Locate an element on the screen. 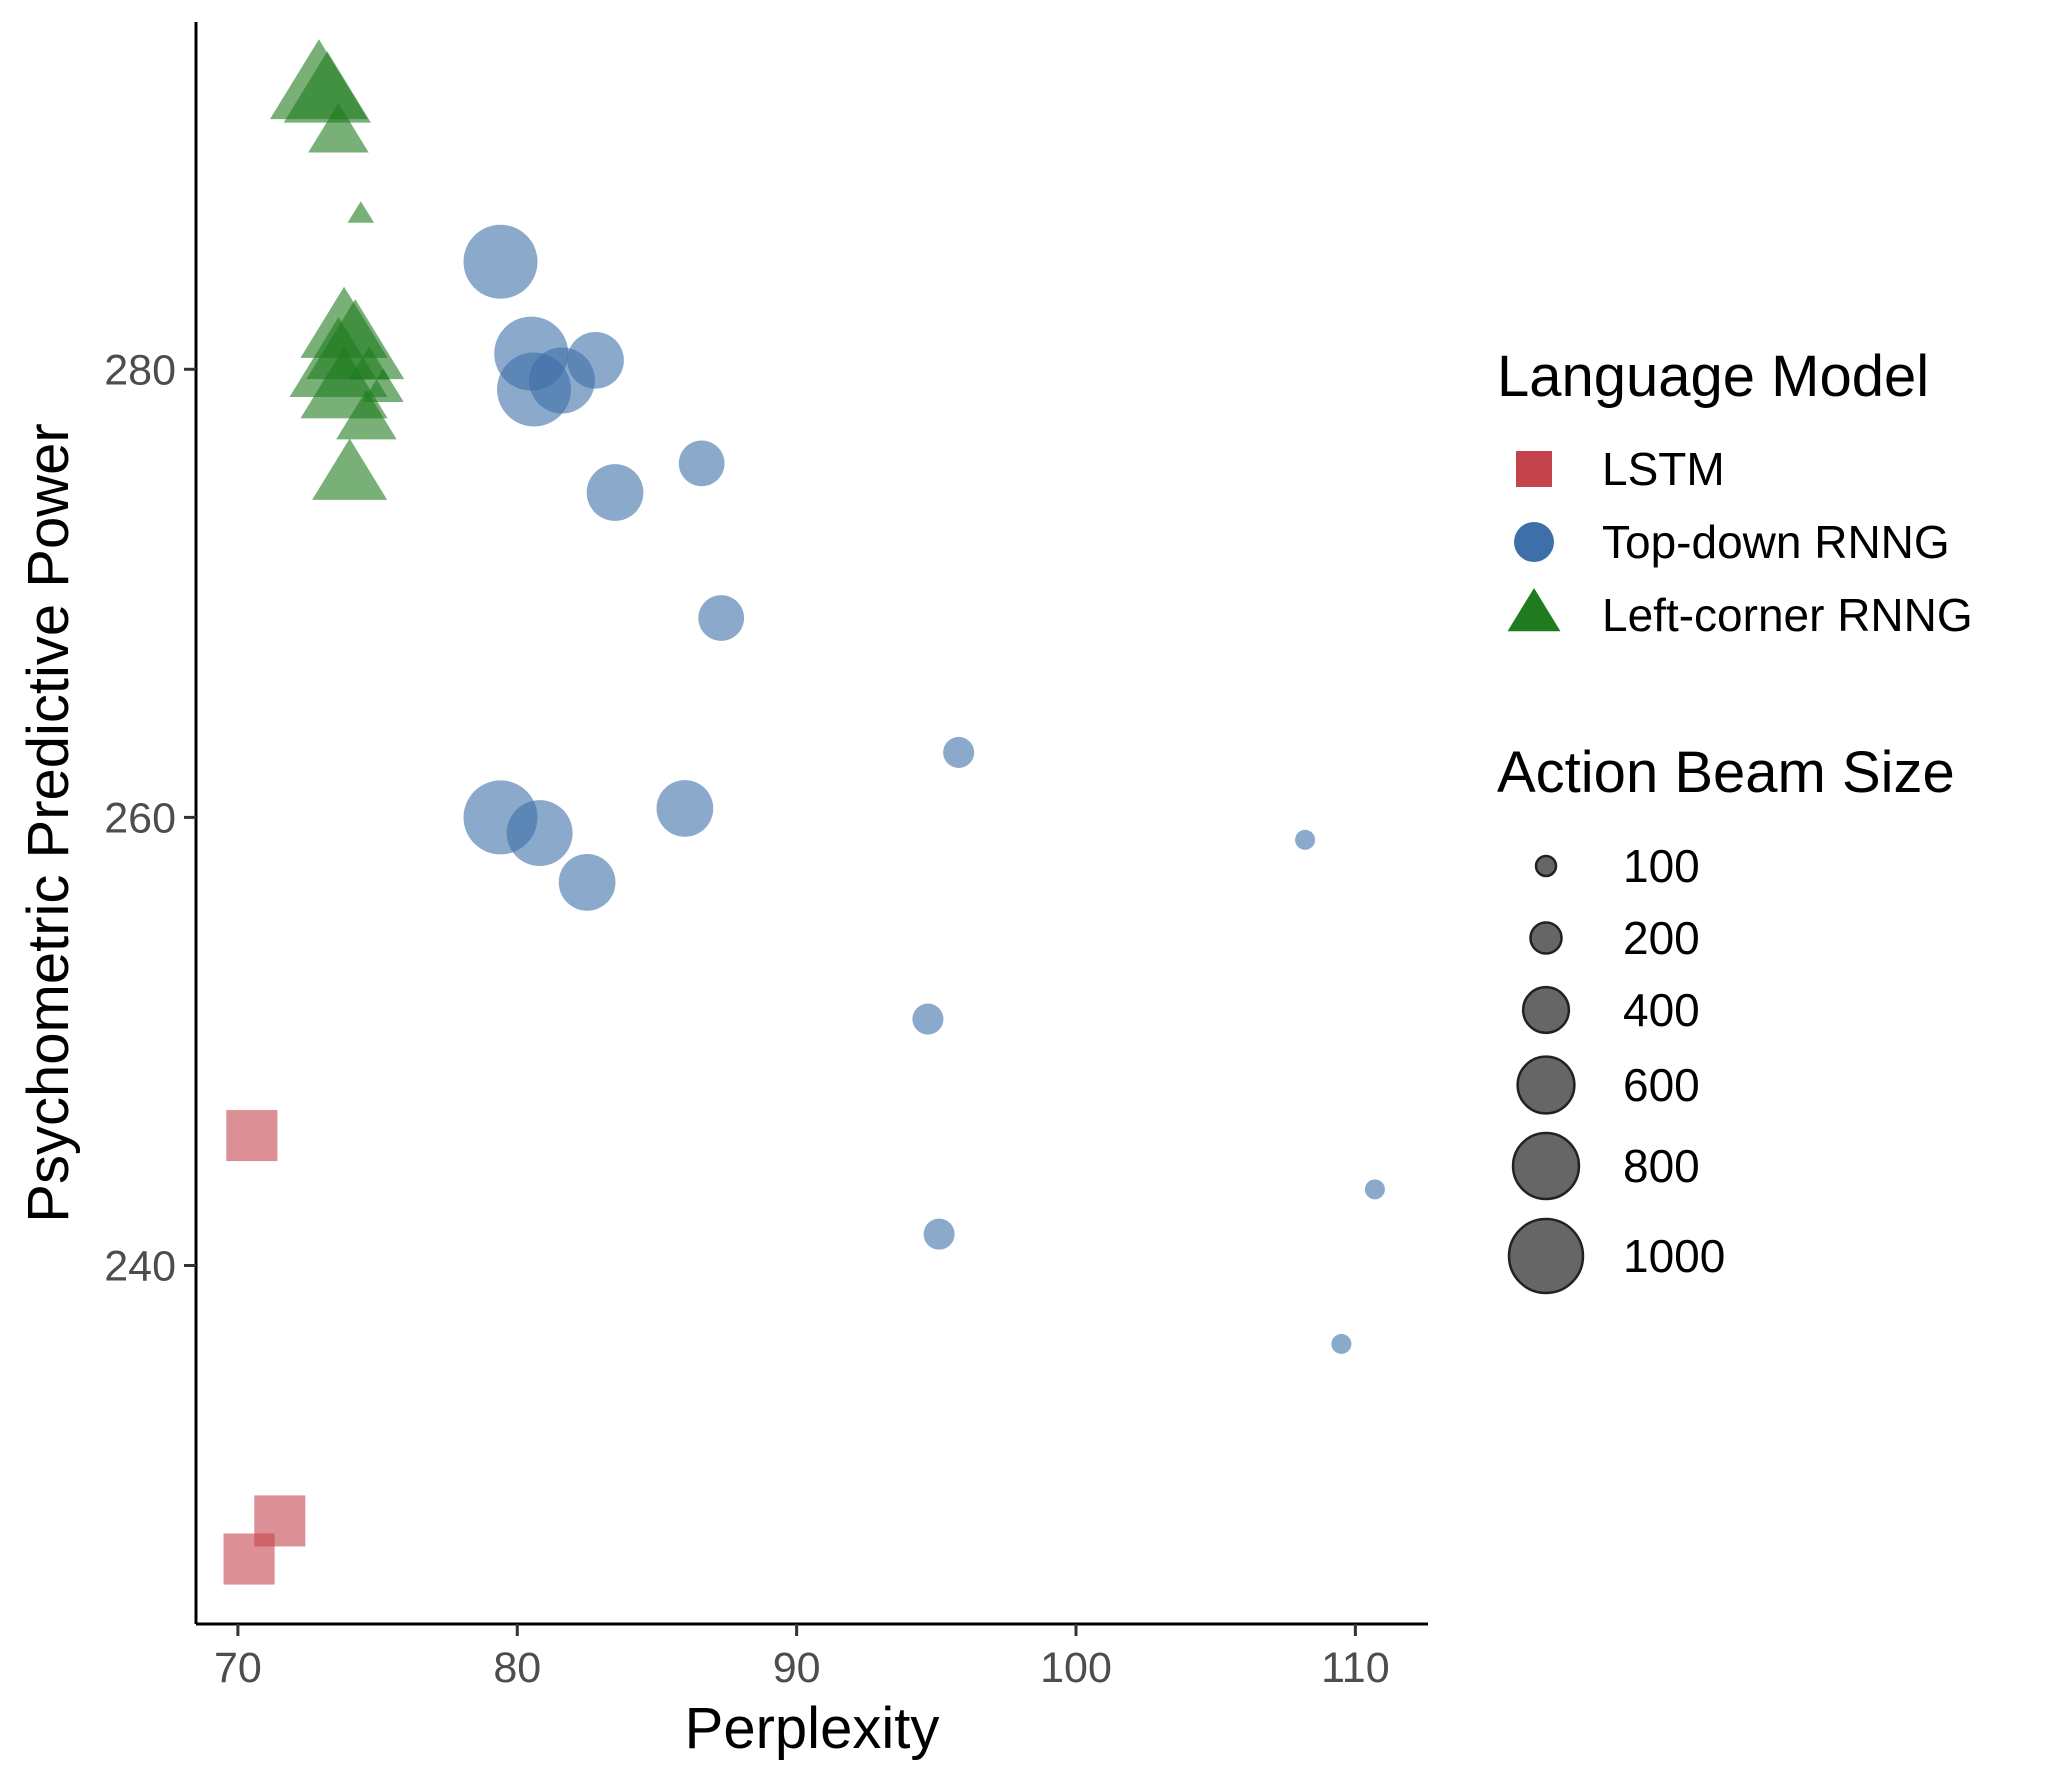 The height and width of the screenshot is (1783, 2050). x-ticks: 70 80 90 100 110 is located at coordinates (802, 1658).